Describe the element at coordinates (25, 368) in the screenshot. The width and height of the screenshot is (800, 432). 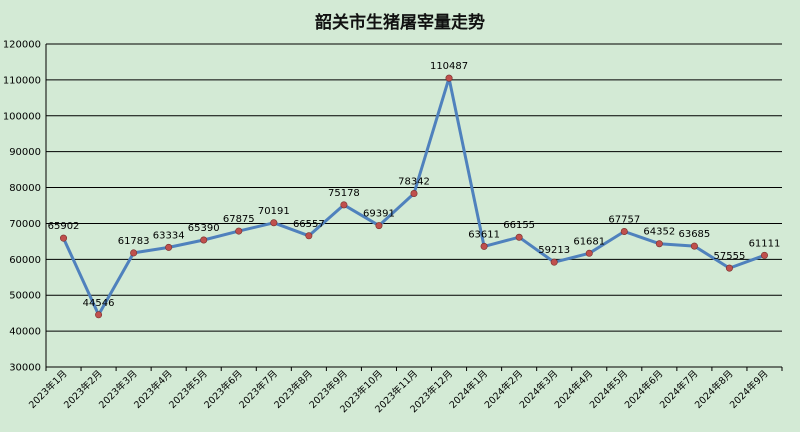
I see `y-tick-label: 30000` at that location.